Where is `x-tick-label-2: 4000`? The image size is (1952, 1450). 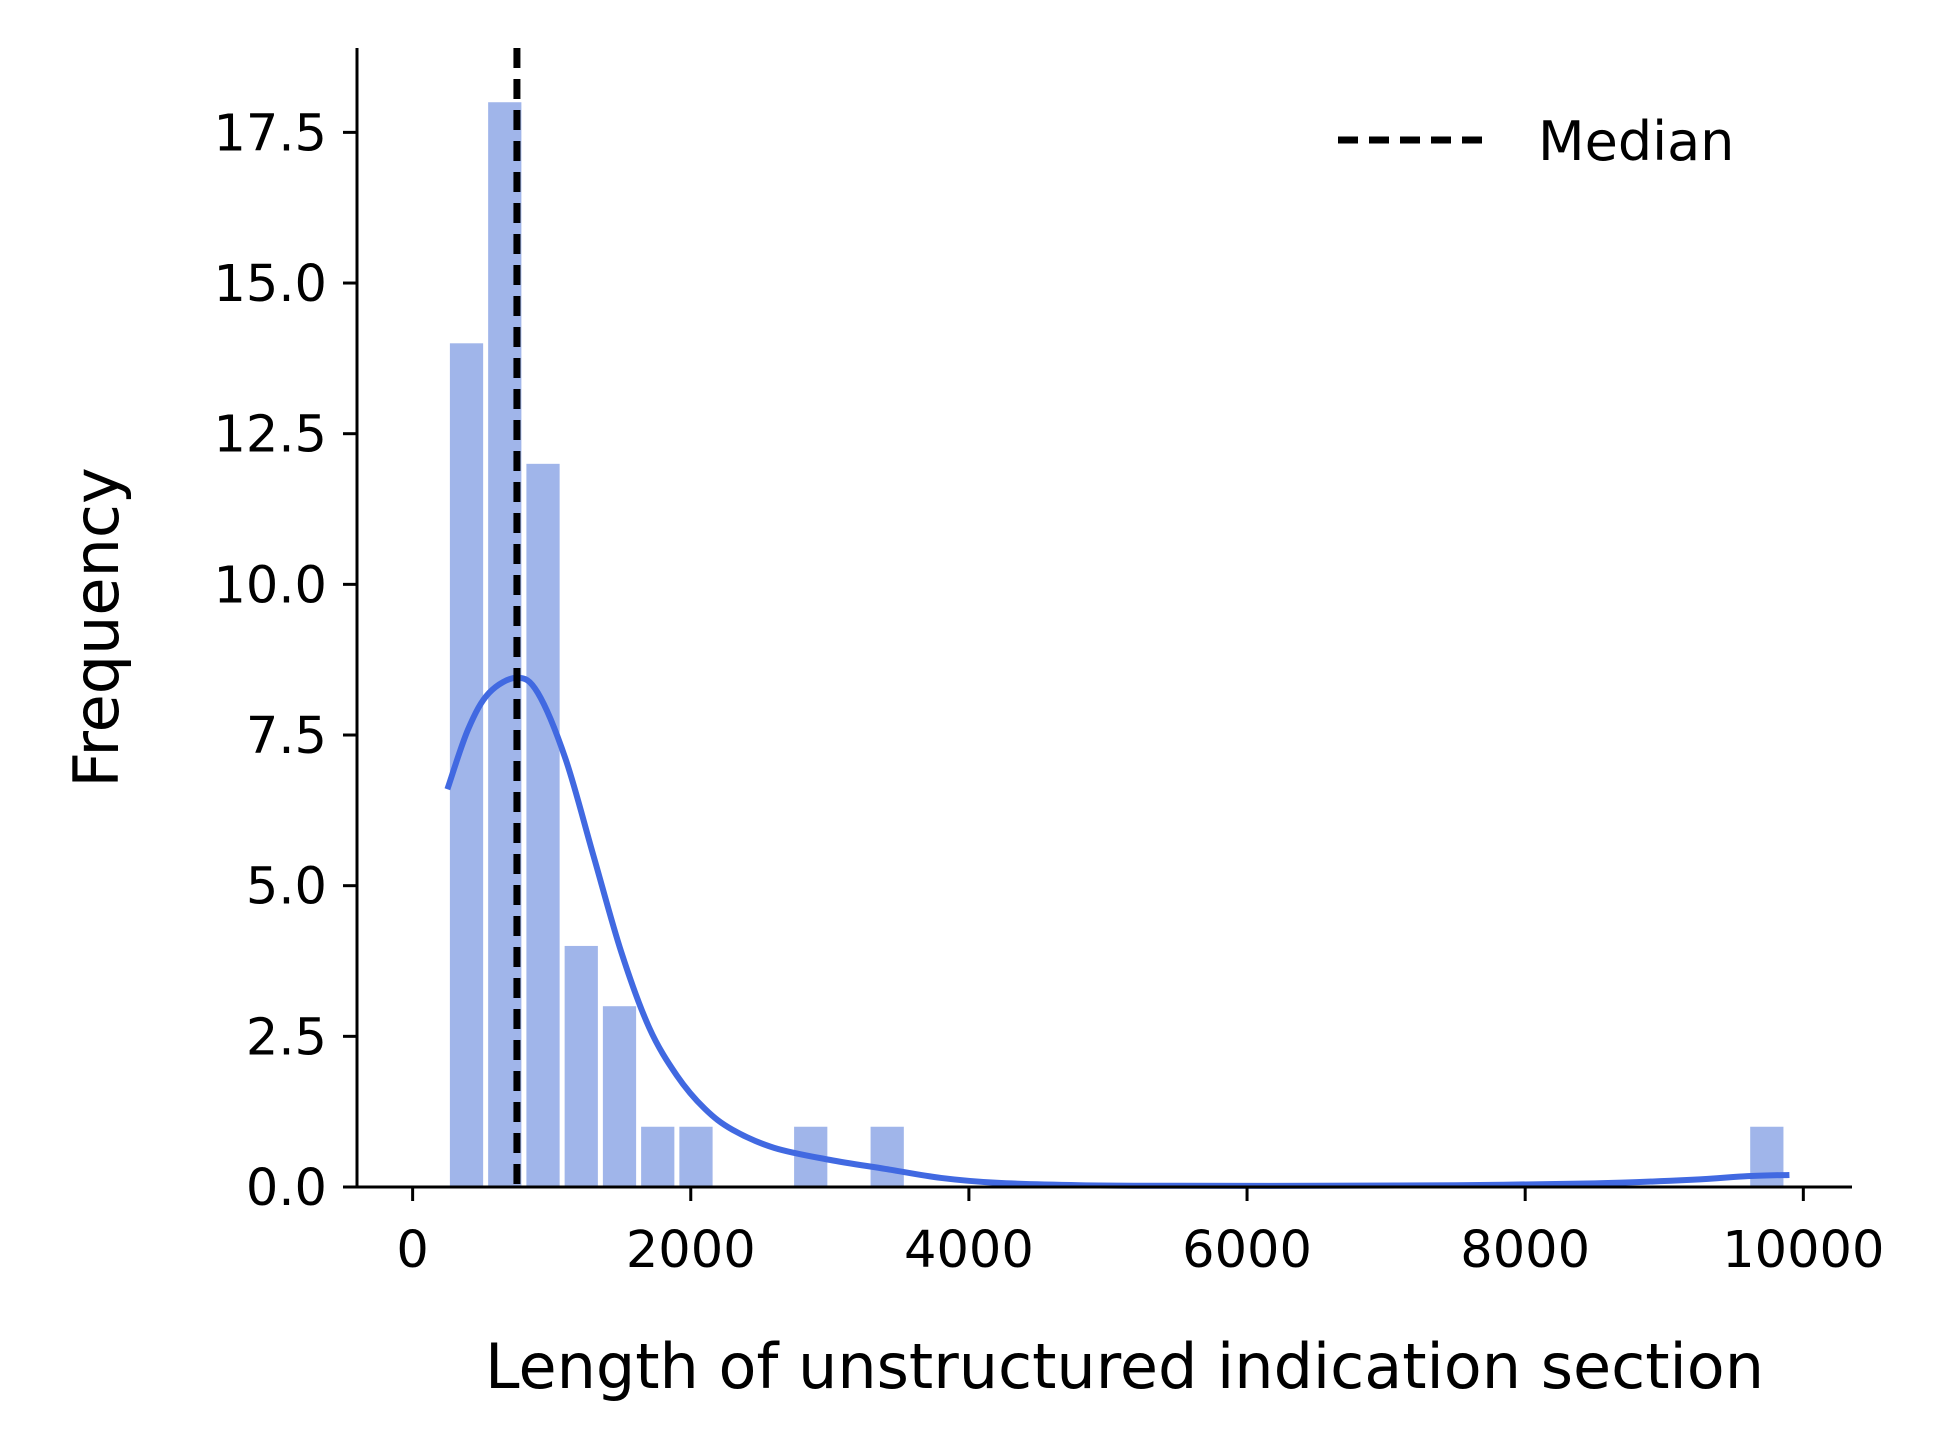 x-tick-label-2: 4000 is located at coordinates (969, 1250).